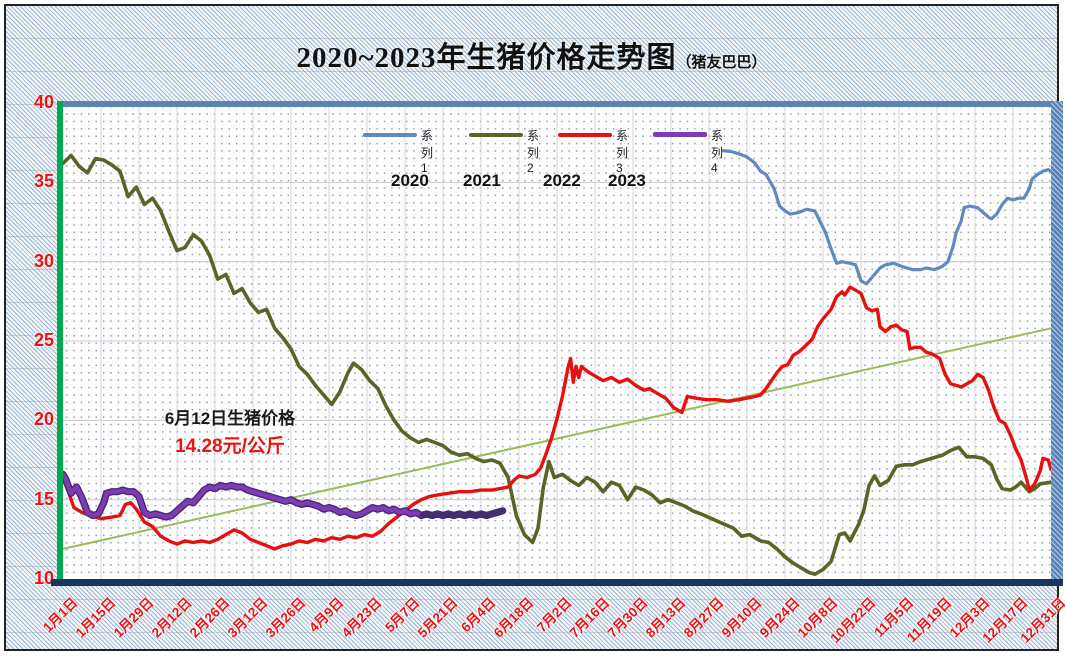 Image resolution: width=1065 pixels, height=664 pixels. I want to click on chart-title-suffix: （猪友巴巴）, so click(721, 63).